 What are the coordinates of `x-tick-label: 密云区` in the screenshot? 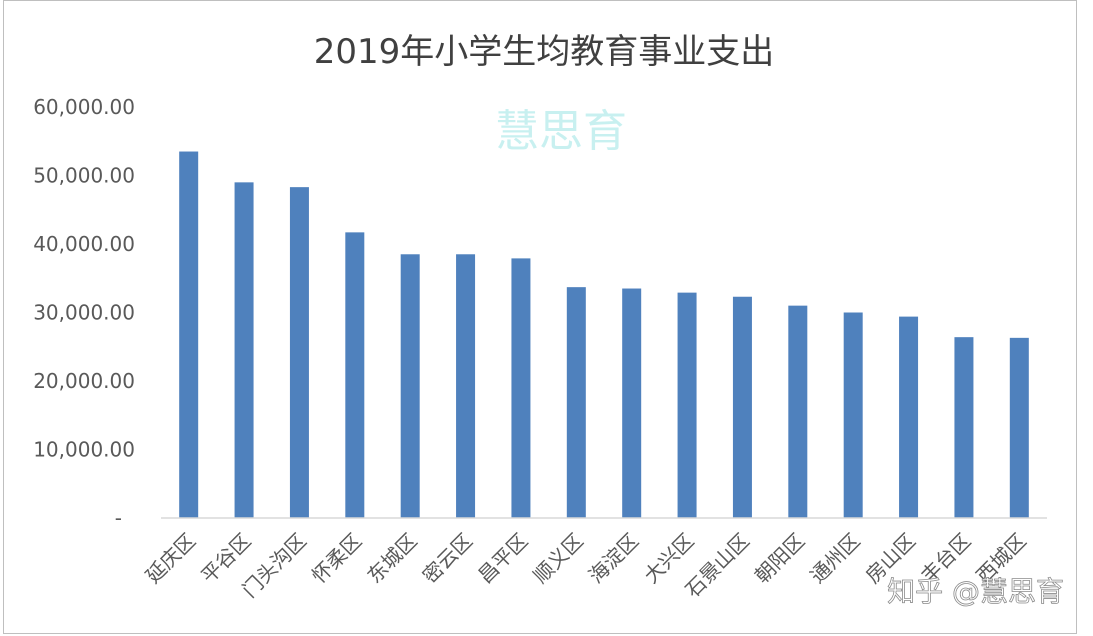 It's located at (447, 558).